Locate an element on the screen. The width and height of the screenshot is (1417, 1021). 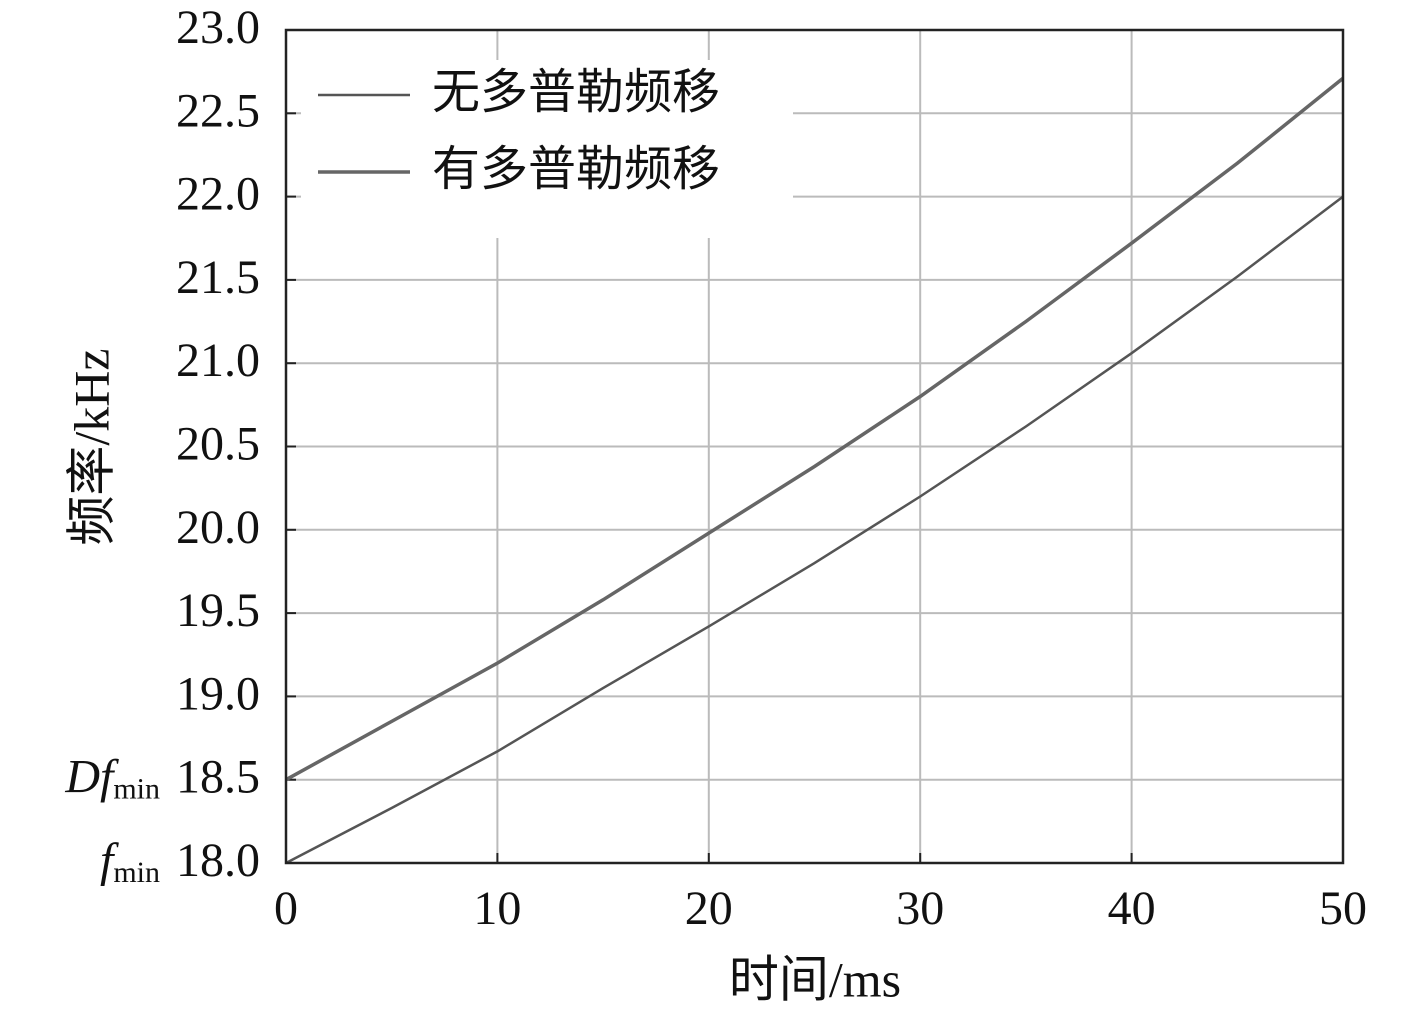
y-tick-label: 19.5 is located at coordinates (218, 610).